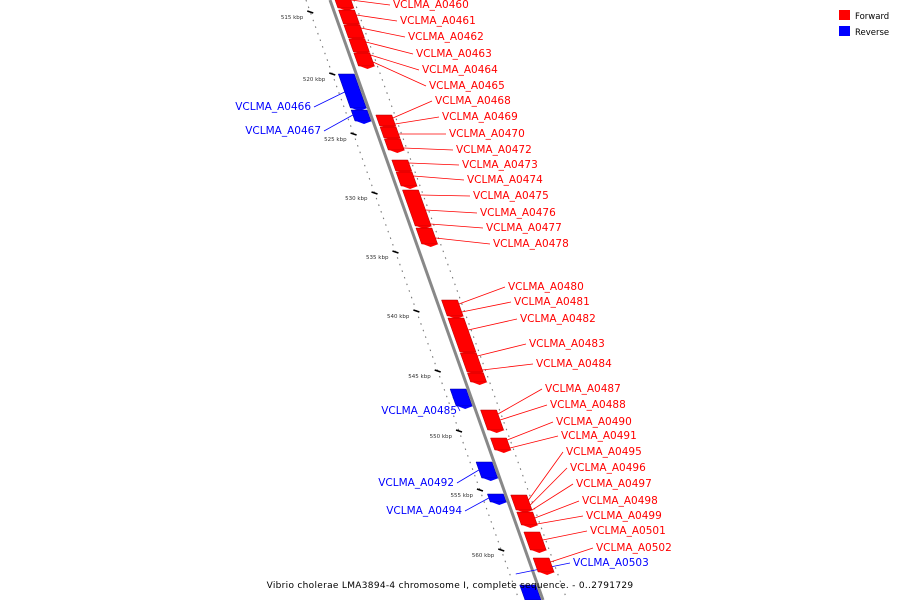 The width and height of the screenshot is (900, 600). I want to click on reverse-gene-label: VCLMA_A0466, so click(273, 107).